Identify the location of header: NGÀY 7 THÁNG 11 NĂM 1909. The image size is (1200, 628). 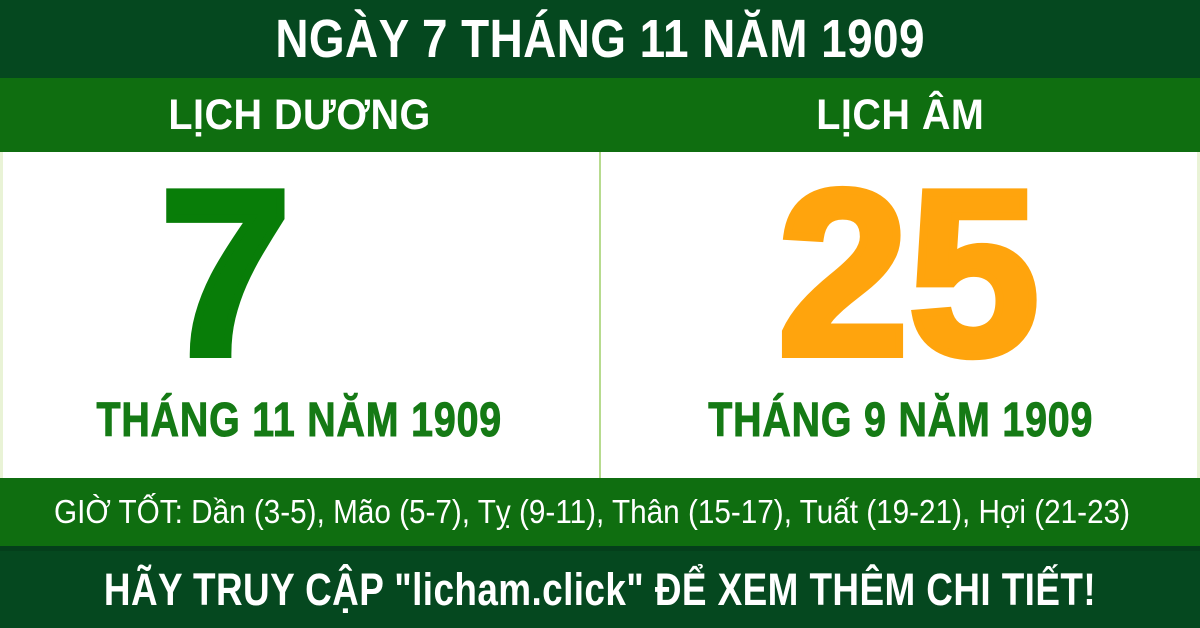
(600, 39).